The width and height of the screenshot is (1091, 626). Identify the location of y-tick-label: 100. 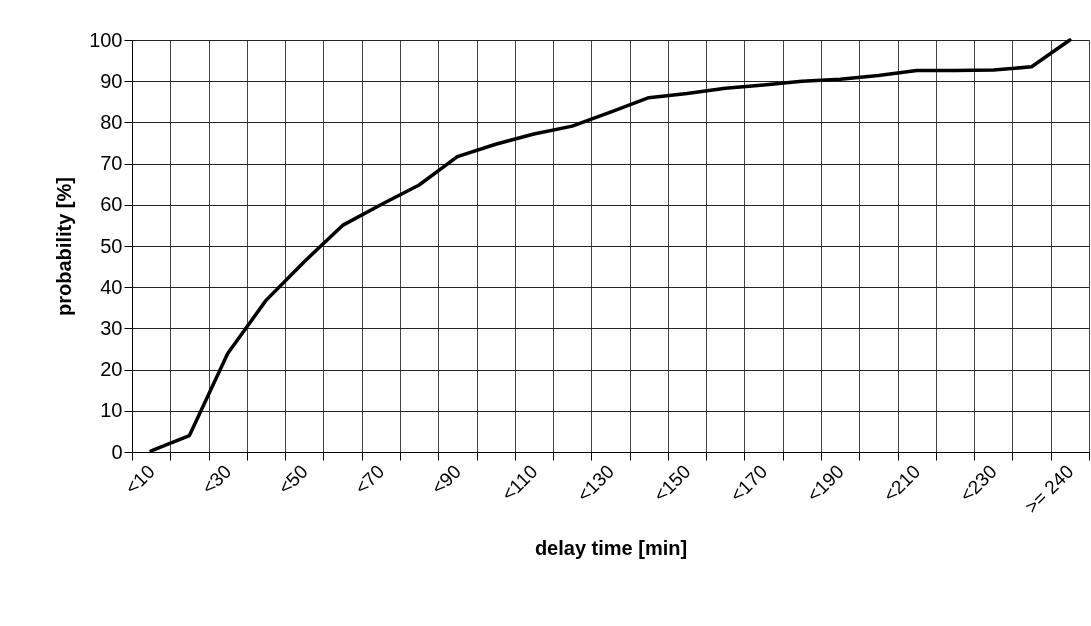
(106, 39).